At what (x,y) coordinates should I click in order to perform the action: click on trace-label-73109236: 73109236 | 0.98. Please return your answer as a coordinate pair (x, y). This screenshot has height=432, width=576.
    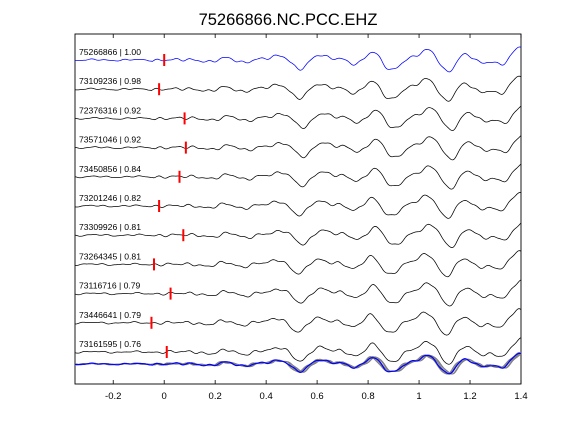
    Looking at the image, I should click on (110, 81).